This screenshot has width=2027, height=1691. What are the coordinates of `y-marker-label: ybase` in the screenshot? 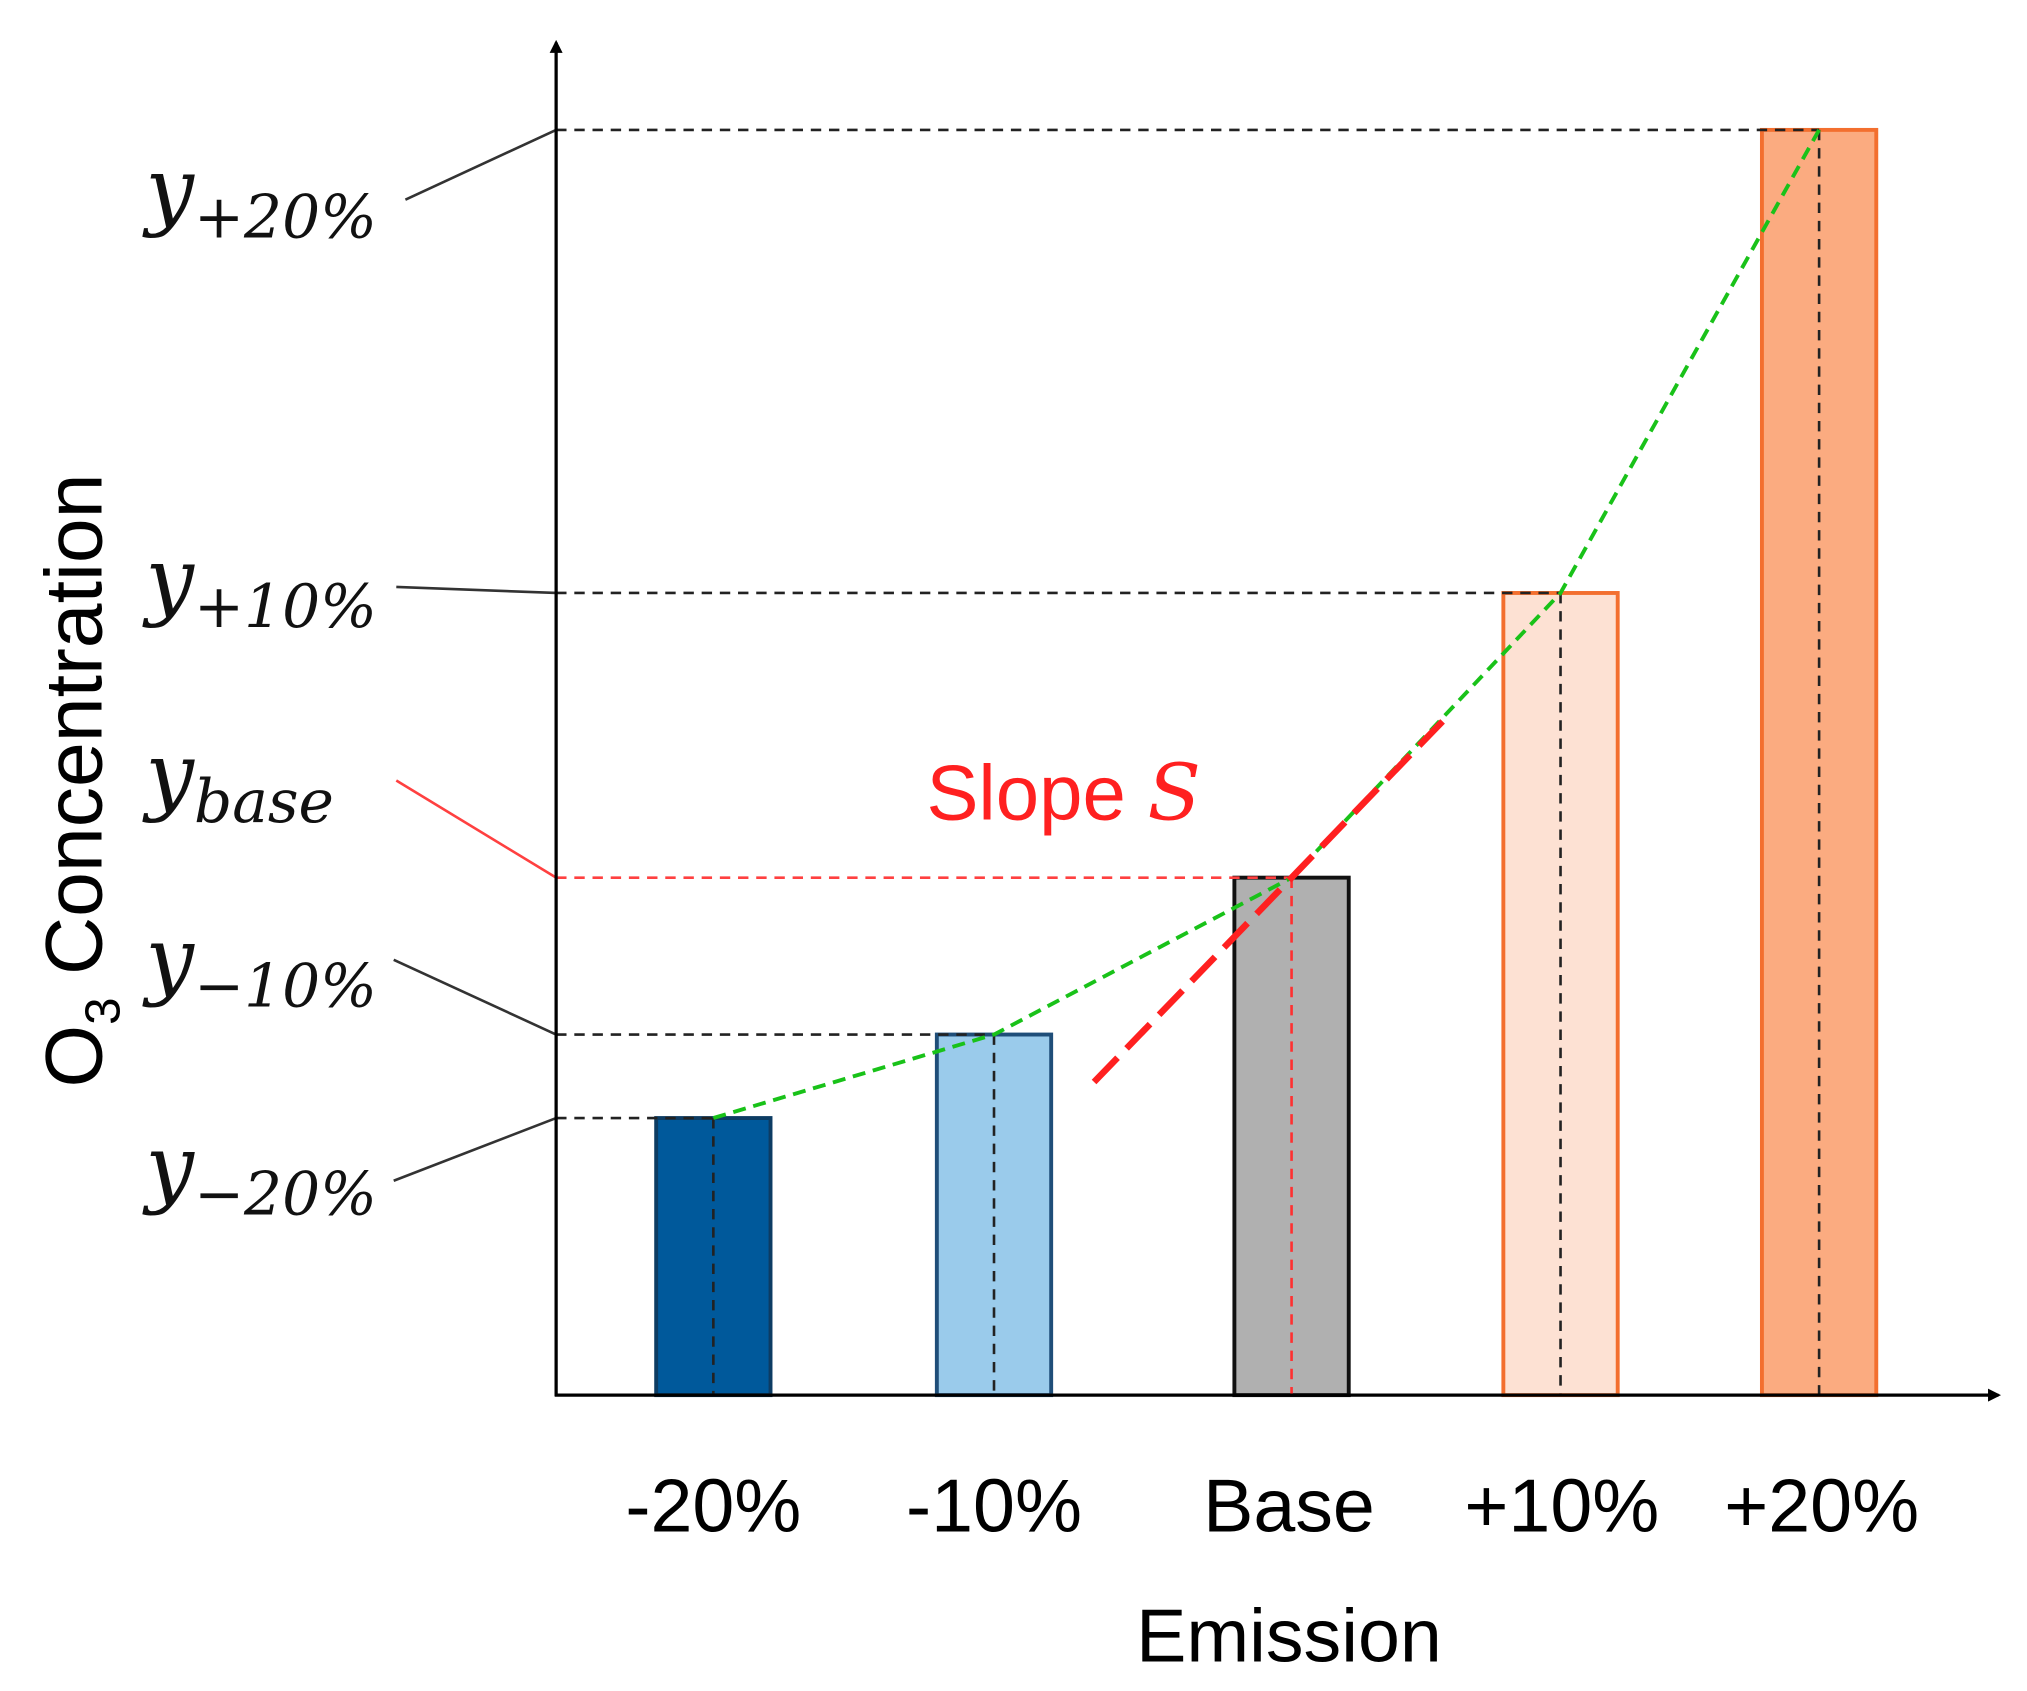 It's located at (238, 781).